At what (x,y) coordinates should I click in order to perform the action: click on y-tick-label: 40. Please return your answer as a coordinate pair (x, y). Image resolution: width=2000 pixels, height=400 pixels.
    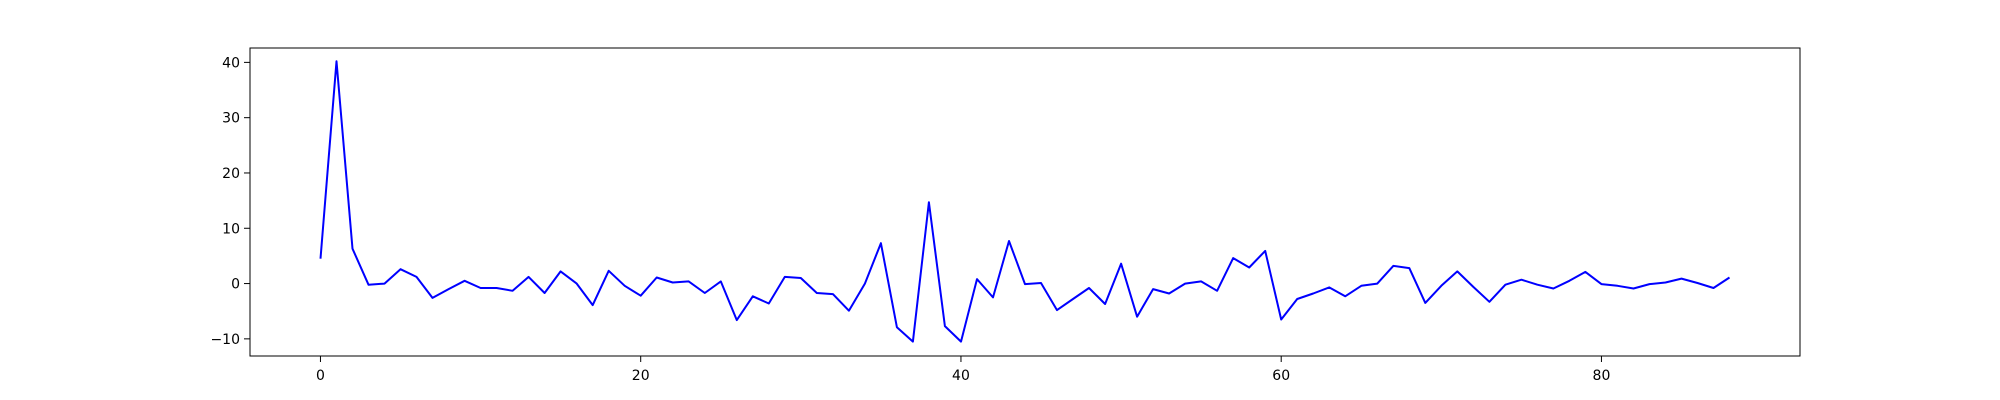
    Looking at the image, I should click on (231, 63).